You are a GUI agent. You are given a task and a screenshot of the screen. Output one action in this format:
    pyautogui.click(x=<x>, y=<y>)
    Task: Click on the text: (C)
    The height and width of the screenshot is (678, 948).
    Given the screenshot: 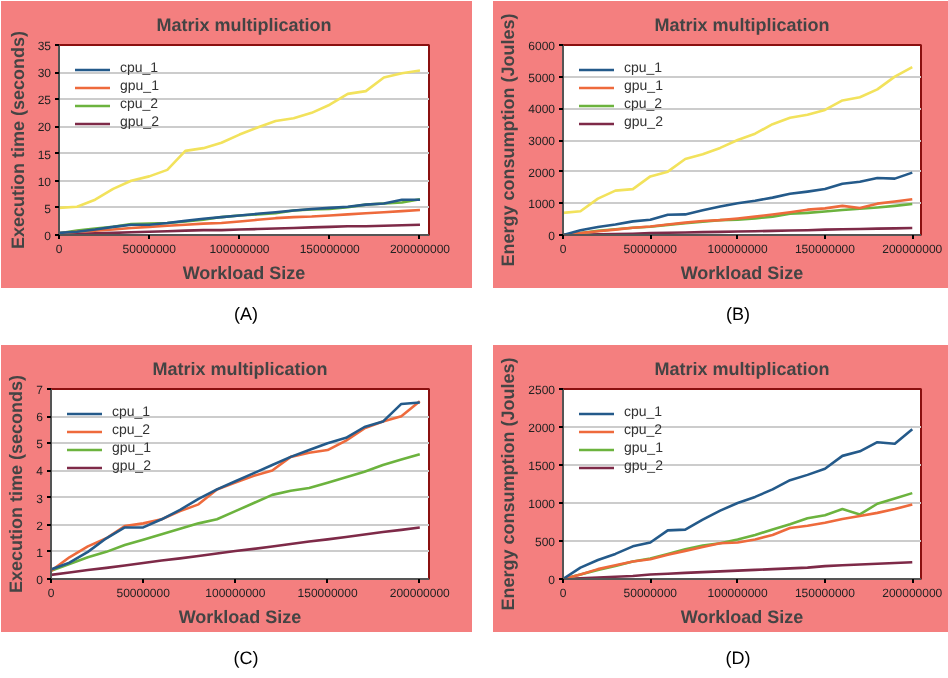 What is the action you would take?
    pyautogui.click(x=246, y=659)
    